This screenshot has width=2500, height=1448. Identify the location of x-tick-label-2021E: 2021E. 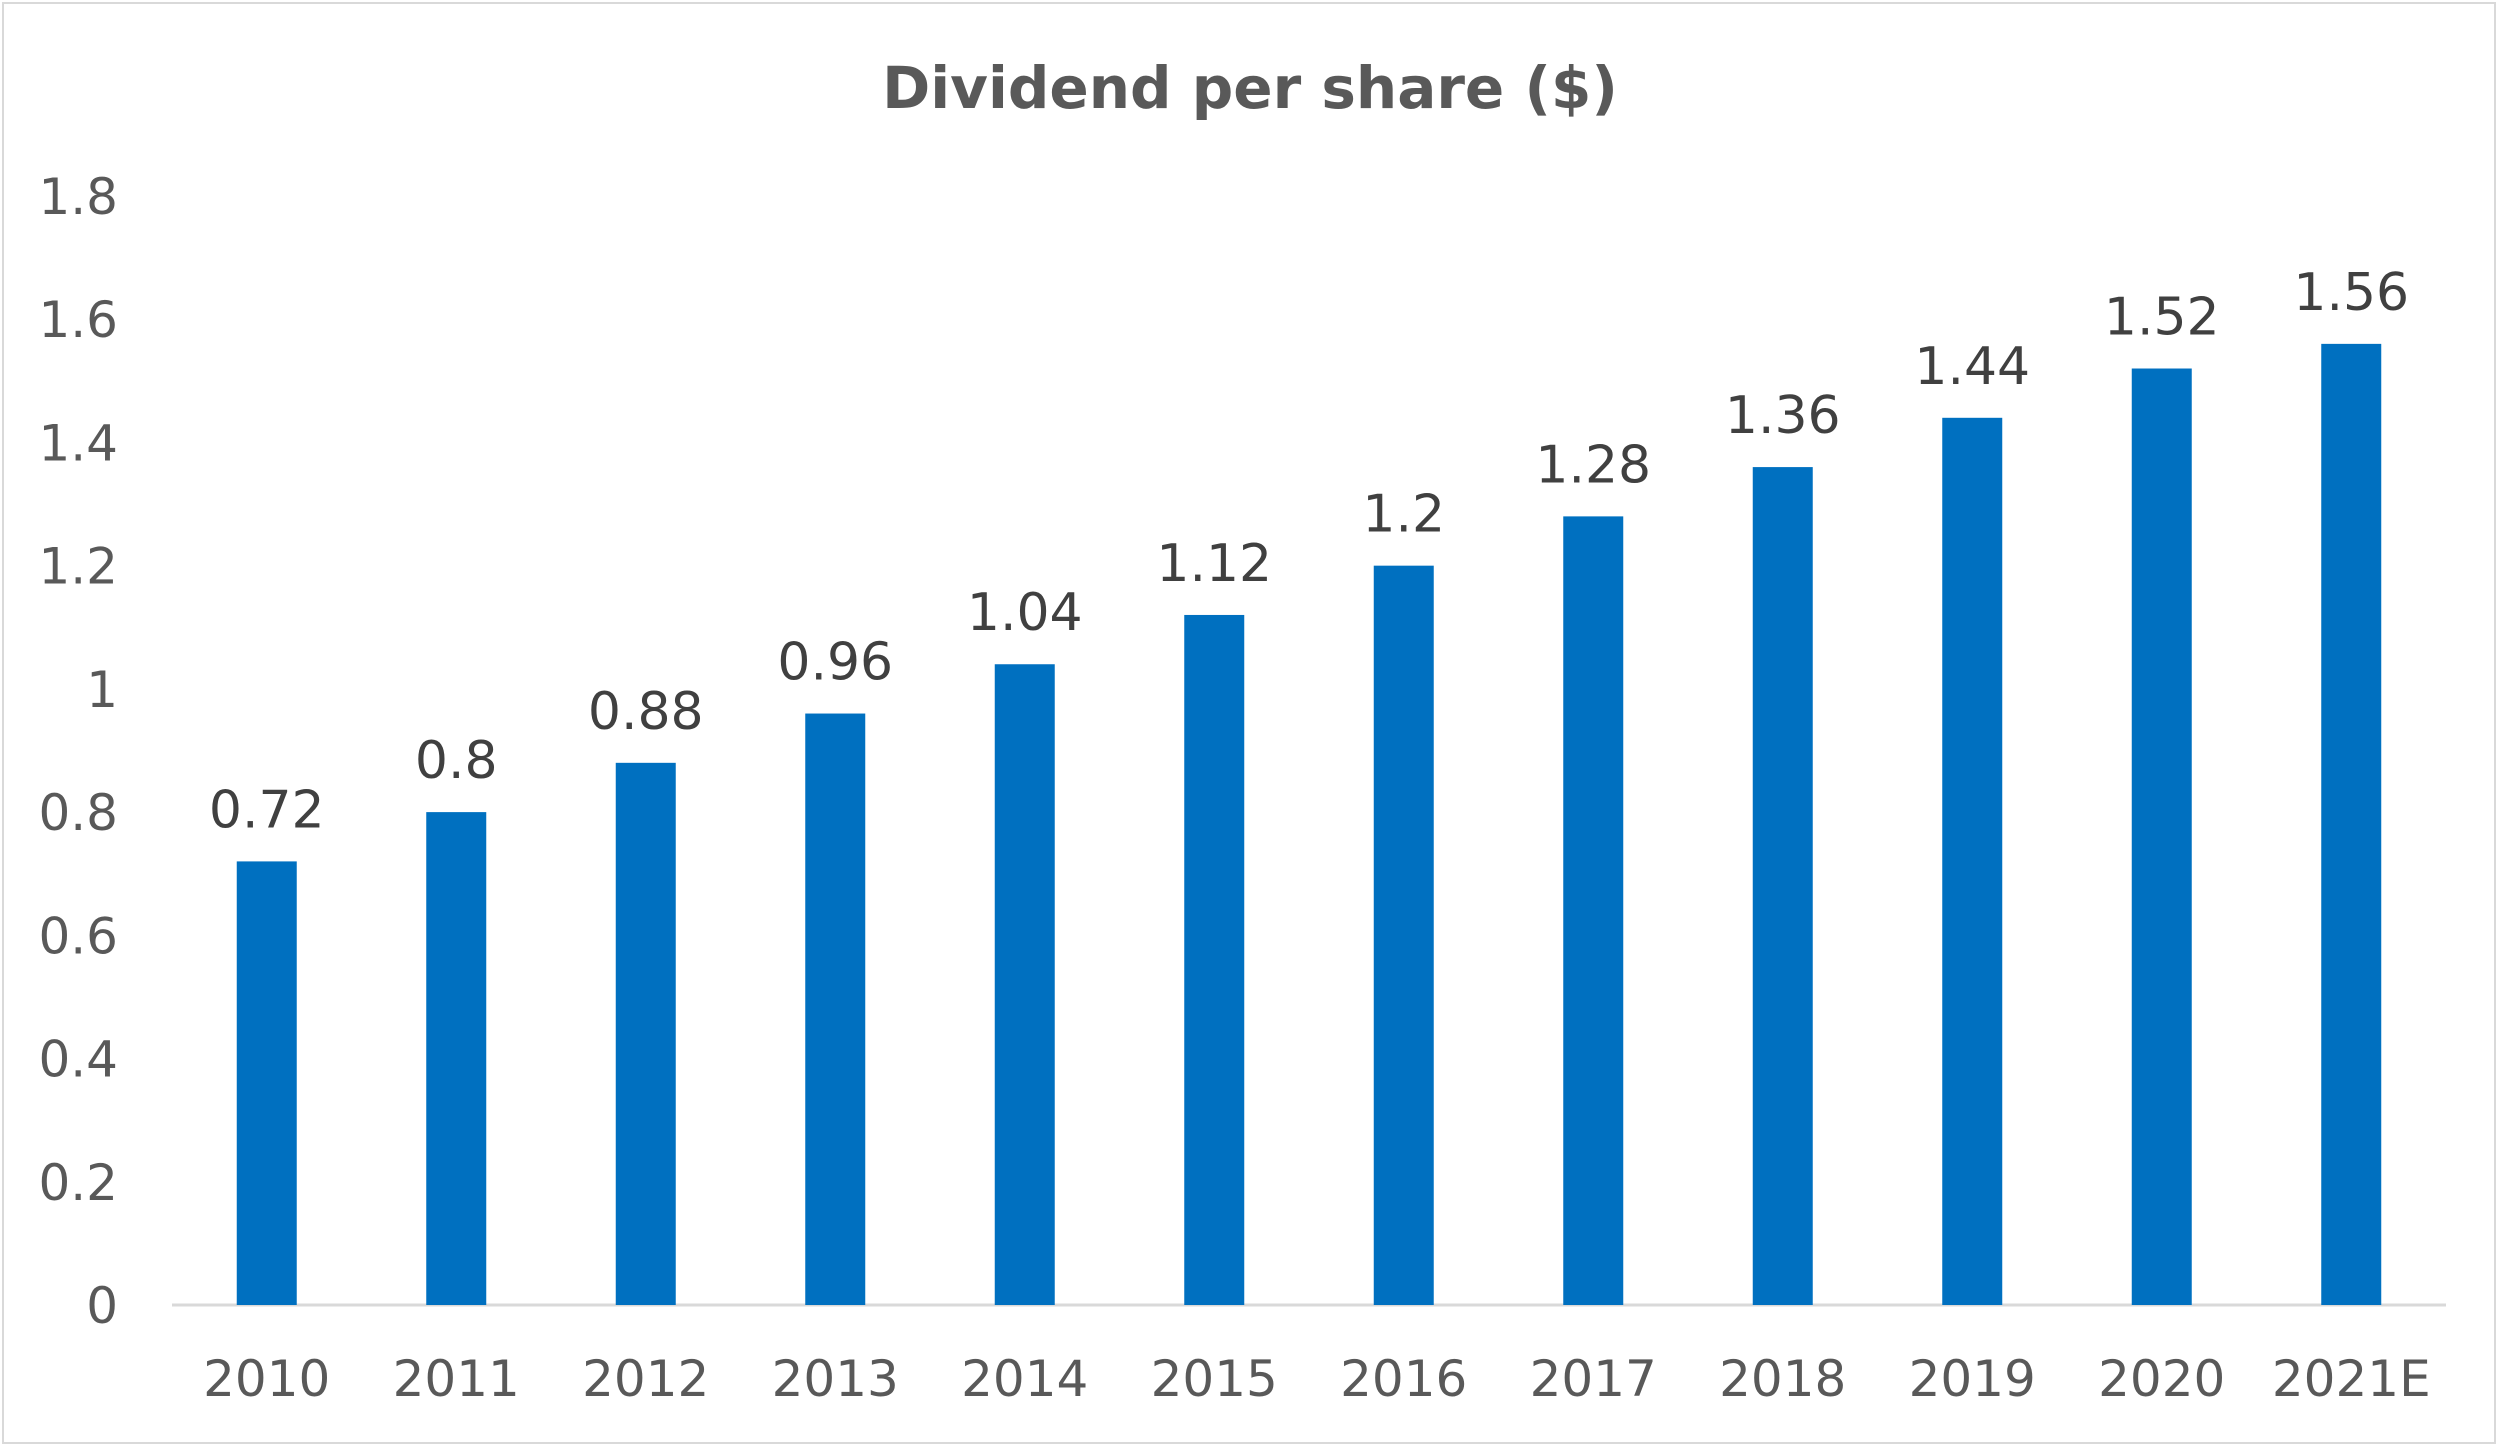
(2351, 1379).